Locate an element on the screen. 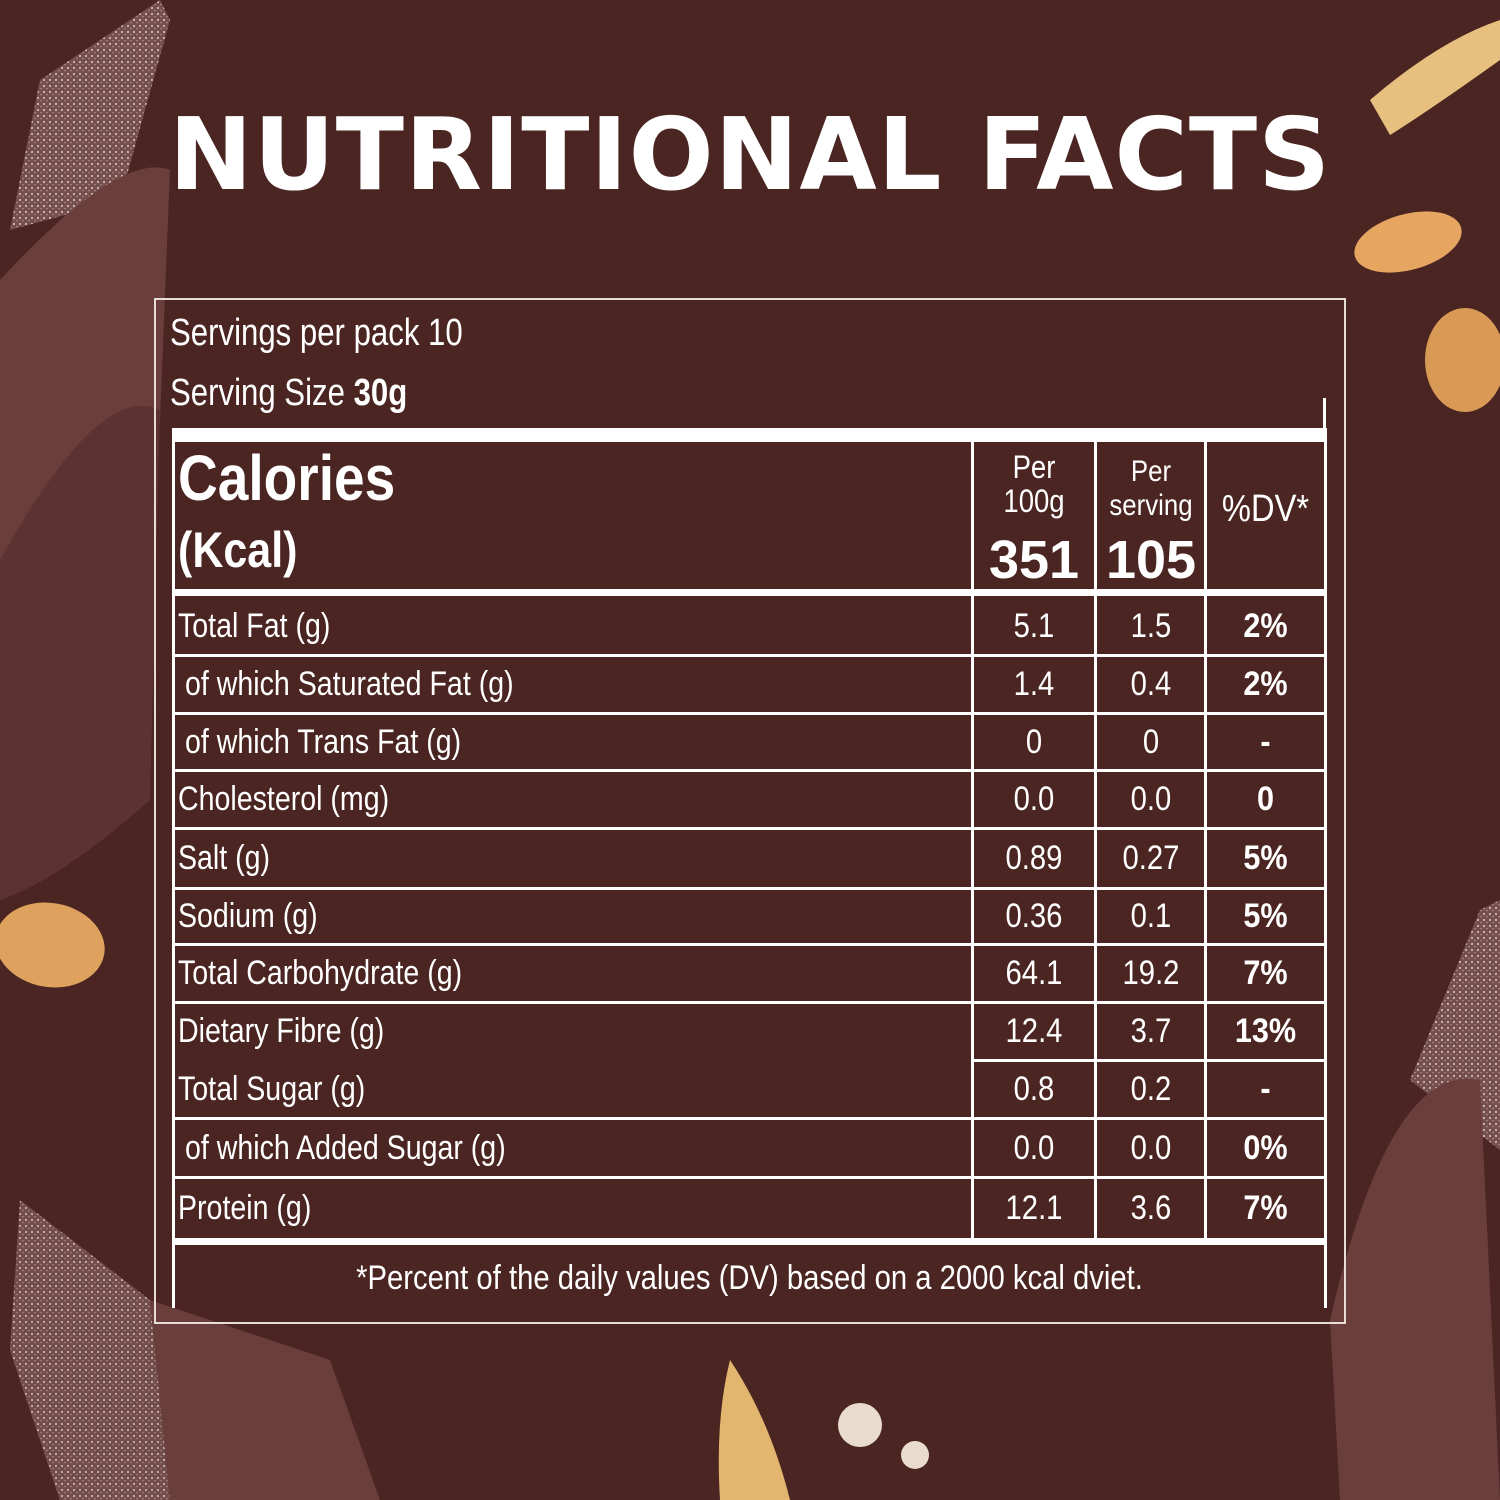  value-per-100g: 64.1 is located at coordinates (1034, 973).